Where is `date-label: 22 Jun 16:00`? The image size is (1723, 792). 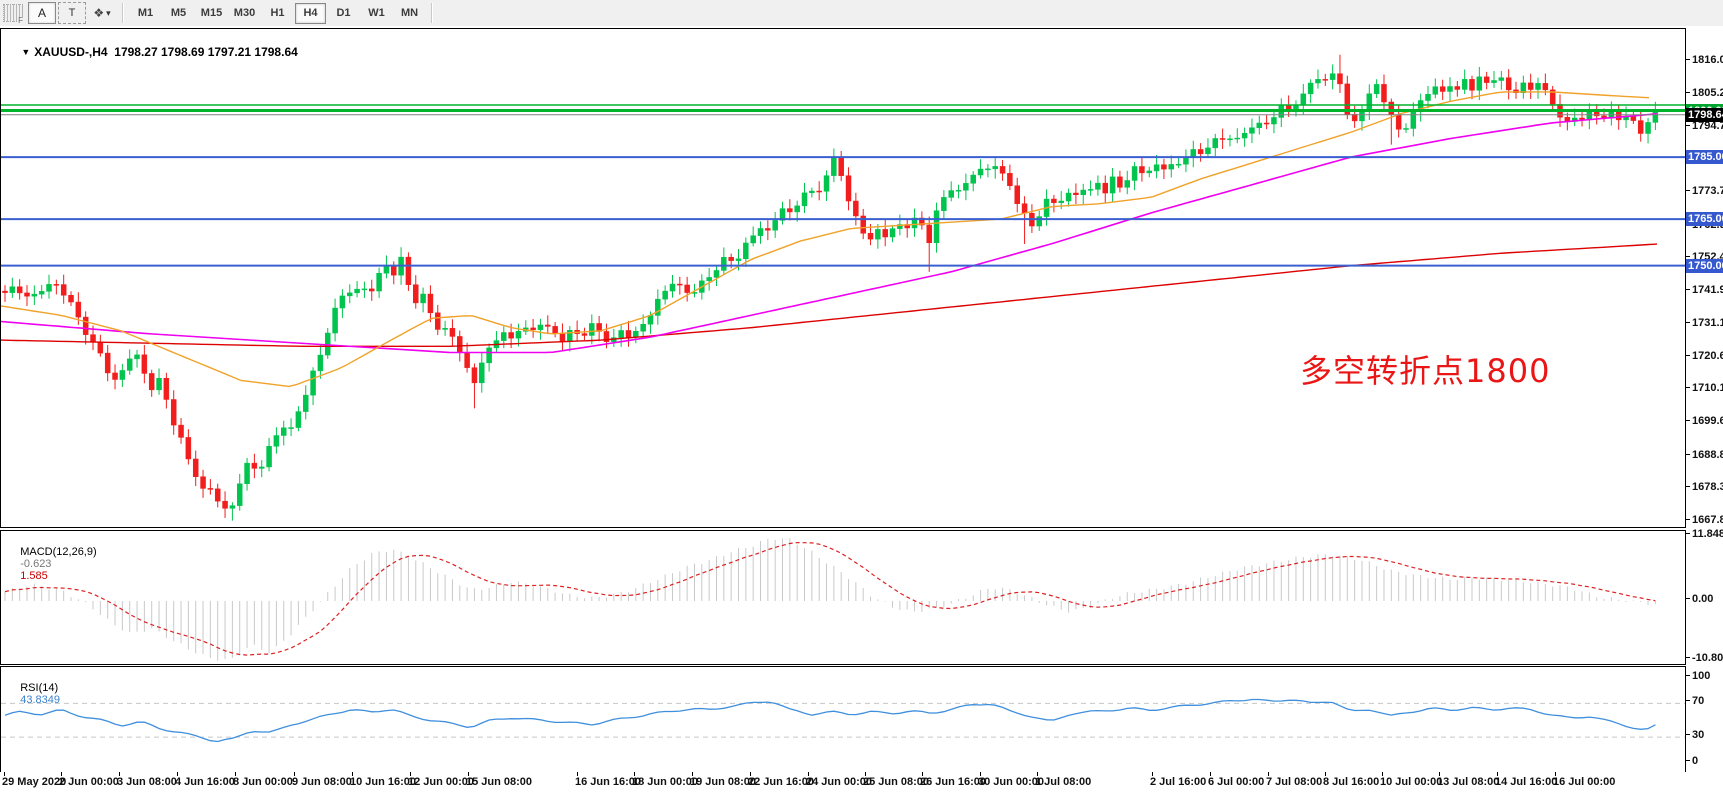 date-label: 22 Jun 16:00 is located at coordinates (781, 782).